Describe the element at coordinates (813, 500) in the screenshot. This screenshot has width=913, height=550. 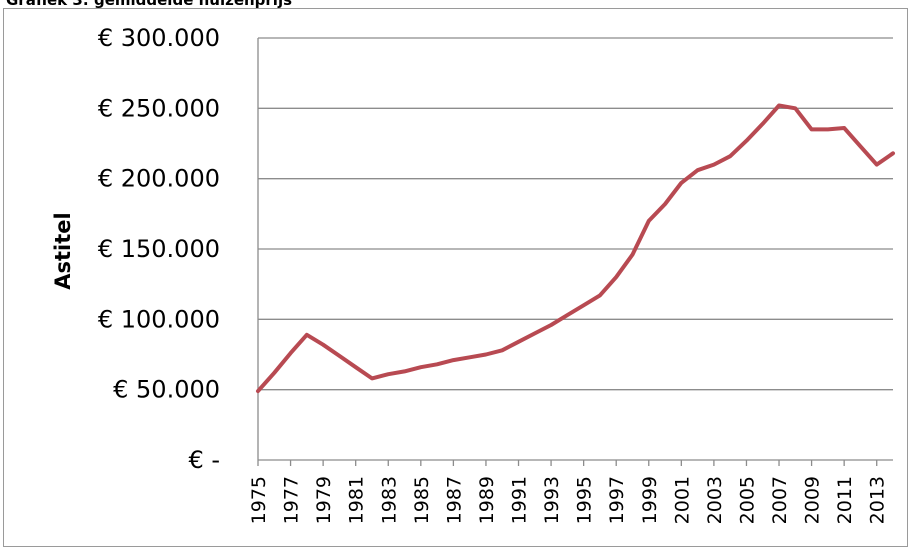
I see `x-tick-label: 2009` at that location.